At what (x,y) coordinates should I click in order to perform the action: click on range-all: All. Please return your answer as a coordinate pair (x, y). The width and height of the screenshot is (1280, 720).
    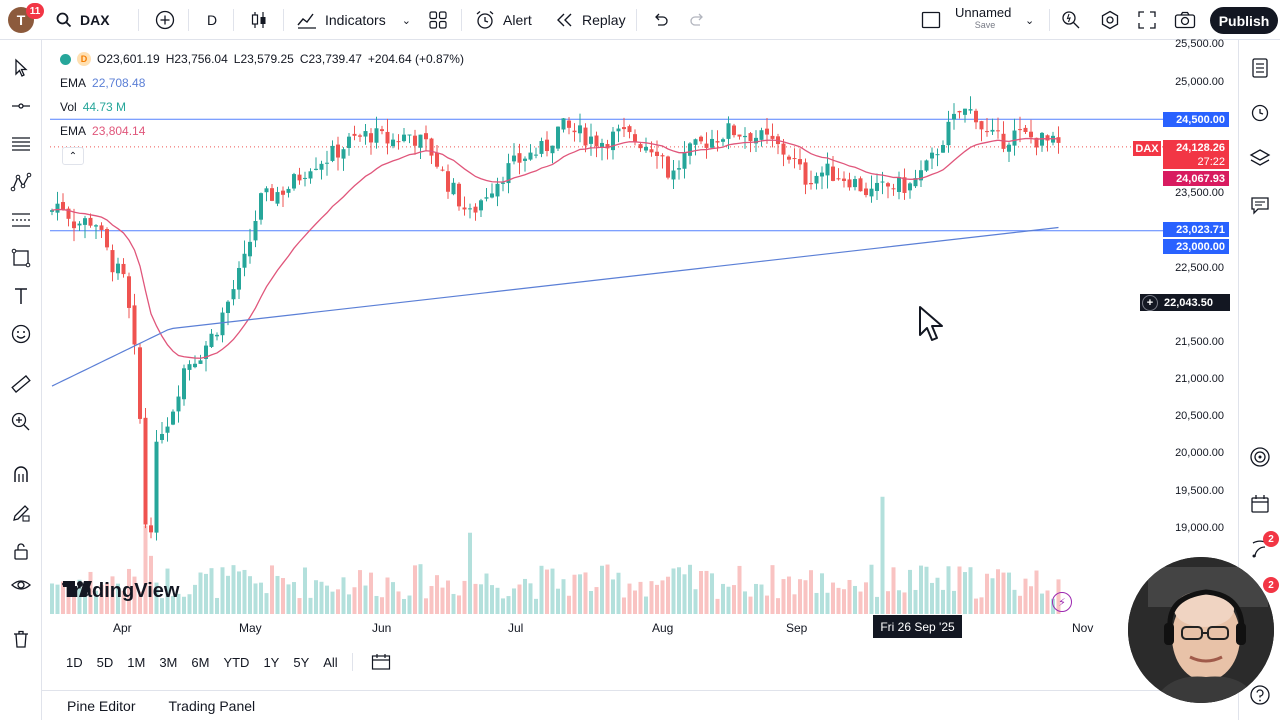
    Looking at the image, I should click on (330, 662).